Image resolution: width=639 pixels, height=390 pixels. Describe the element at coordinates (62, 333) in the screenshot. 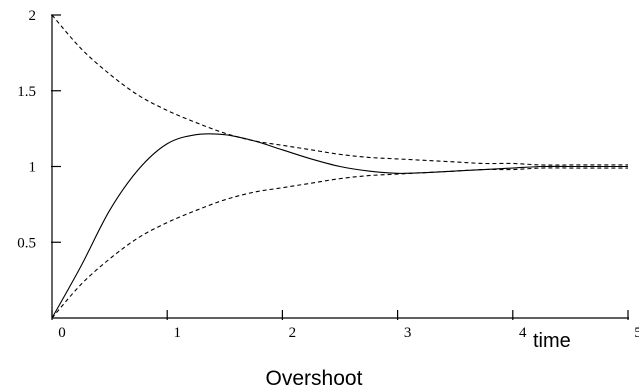

I see `x-tick-label: 0` at that location.